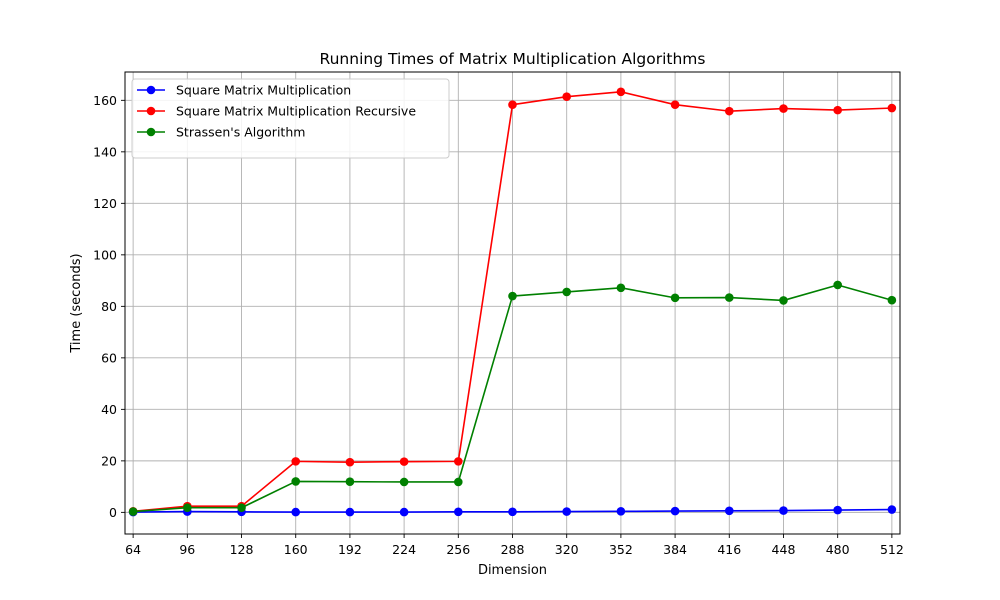  What do you see at coordinates (296, 111) in the screenshot?
I see `legend-label: Square Matrix Multiplication Recursive` at bounding box center [296, 111].